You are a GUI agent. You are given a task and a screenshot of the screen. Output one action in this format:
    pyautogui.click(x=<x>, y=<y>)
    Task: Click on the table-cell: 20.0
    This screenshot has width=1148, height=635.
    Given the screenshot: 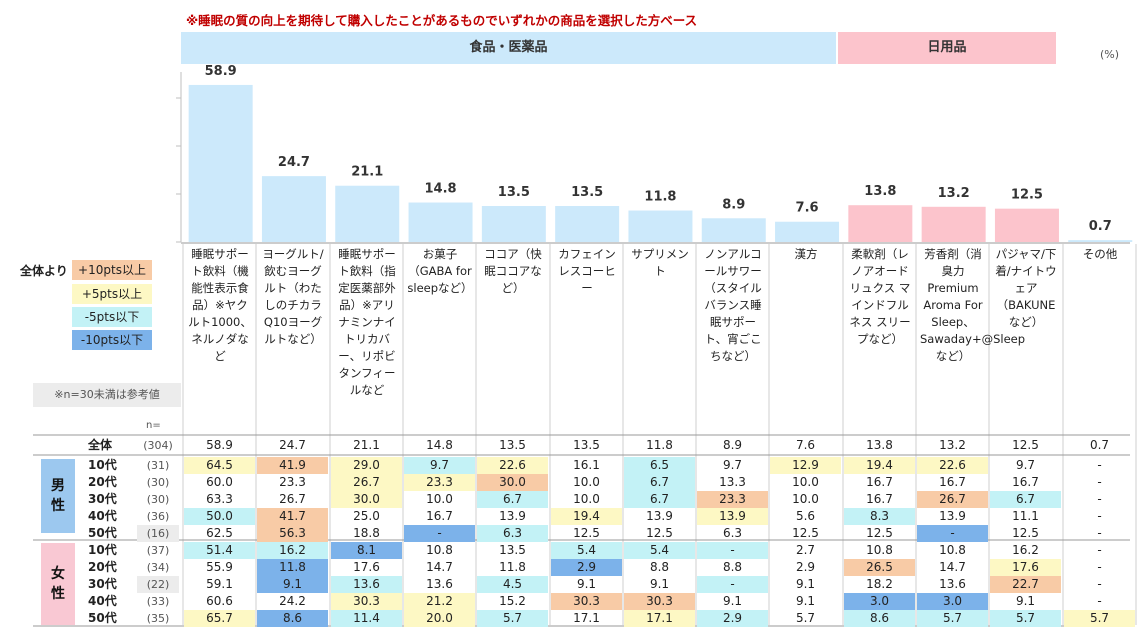 What is the action you would take?
    pyautogui.click(x=439, y=618)
    